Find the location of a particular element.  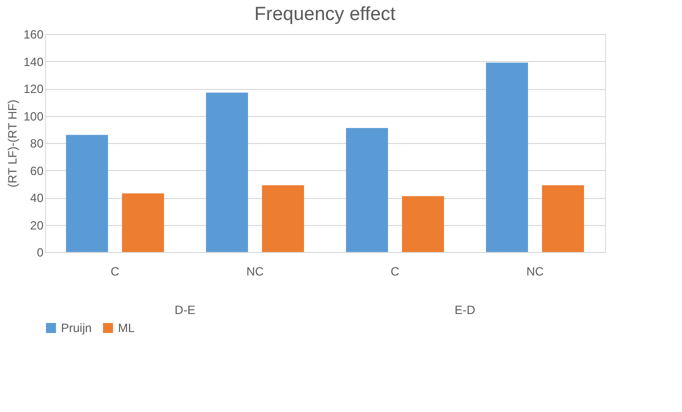

y-tick-label: 0 is located at coordinates (40, 253).